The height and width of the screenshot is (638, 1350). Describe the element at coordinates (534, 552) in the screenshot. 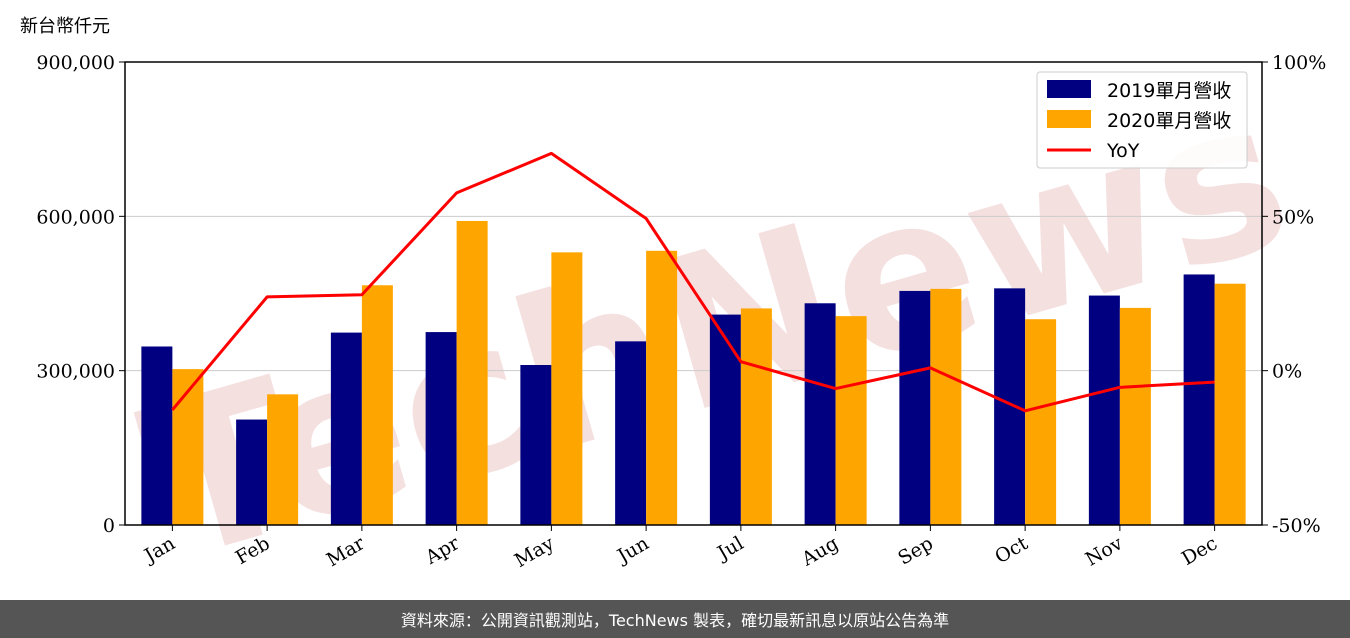

I see `x-tick-label-may: May` at that location.